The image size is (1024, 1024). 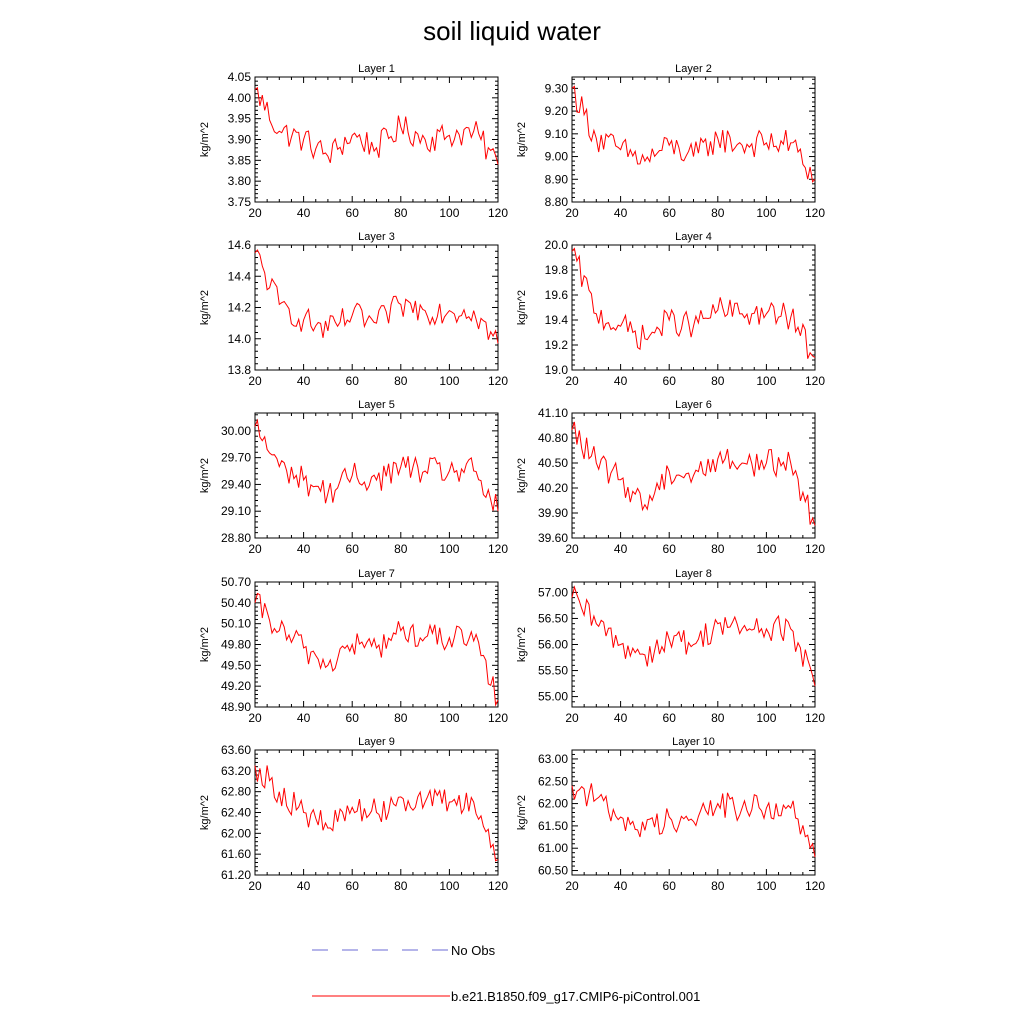 What do you see at coordinates (693, 69) in the screenshot?
I see `panel-title: Layer 2` at bounding box center [693, 69].